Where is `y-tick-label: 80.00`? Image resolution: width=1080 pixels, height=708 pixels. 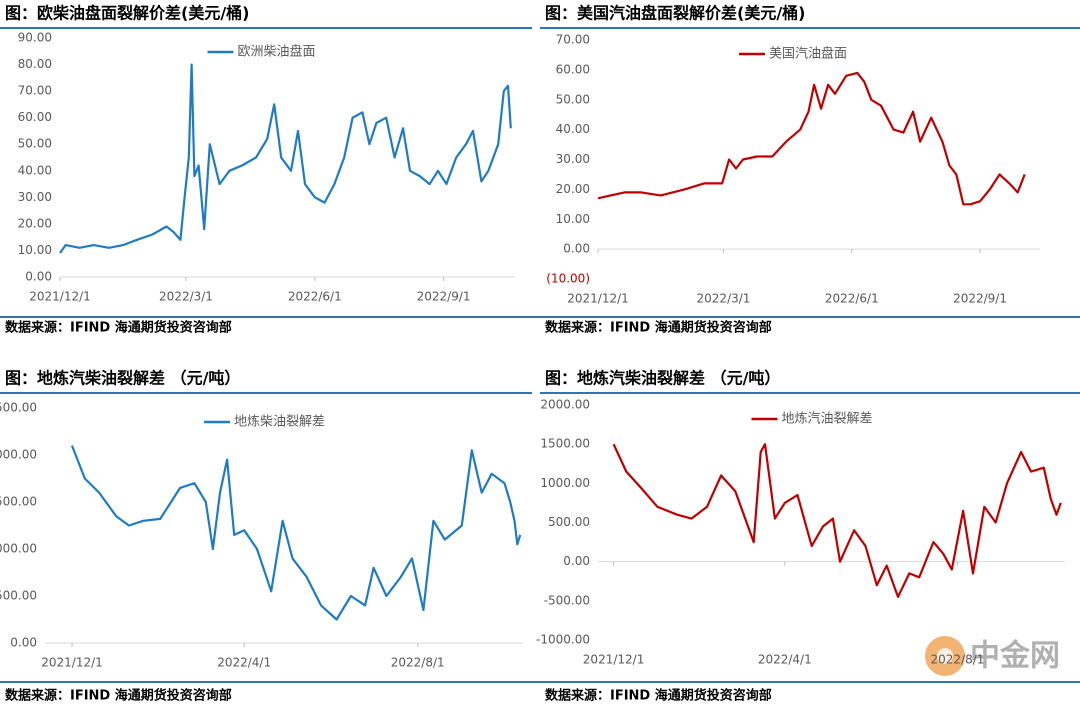
y-tick-label: 80.00 is located at coordinates (35, 64).